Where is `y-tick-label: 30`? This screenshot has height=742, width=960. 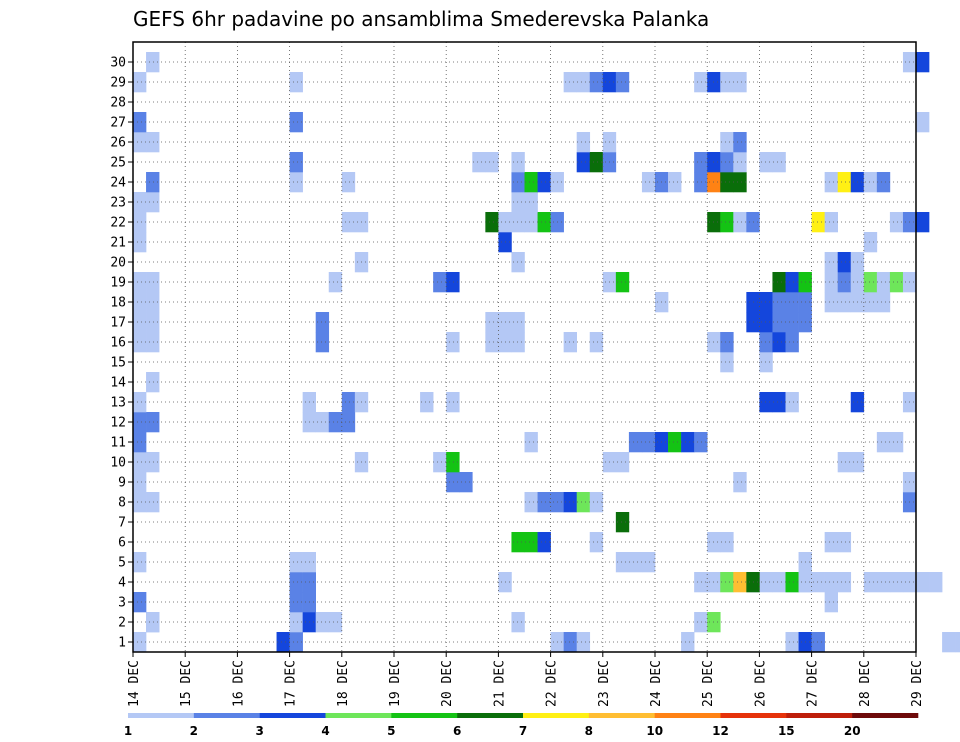 y-tick-label: 30 is located at coordinates (118, 63).